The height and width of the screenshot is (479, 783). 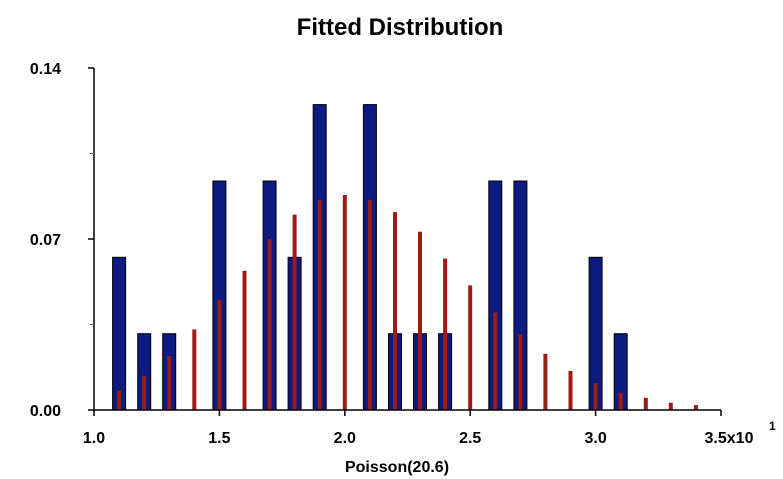 What do you see at coordinates (397, 467) in the screenshot?
I see `x-axis-label: Poisson(20.6)` at bounding box center [397, 467].